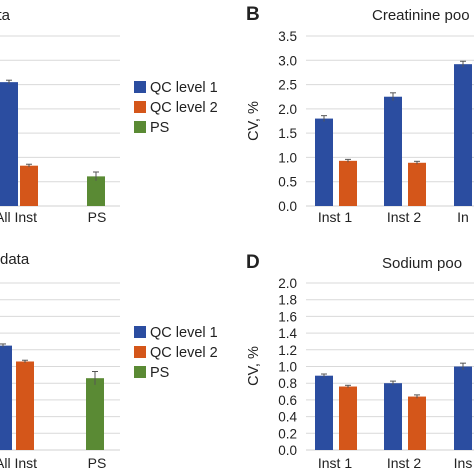  What do you see at coordinates (5, 15) in the screenshot?
I see `chart-title: ta` at bounding box center [5, 15].